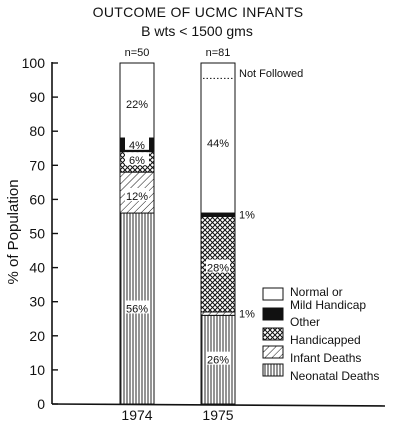  Describe the element at coordinates (37, 336) in the screenshot. I see `y-tick-label: 20` at that location.